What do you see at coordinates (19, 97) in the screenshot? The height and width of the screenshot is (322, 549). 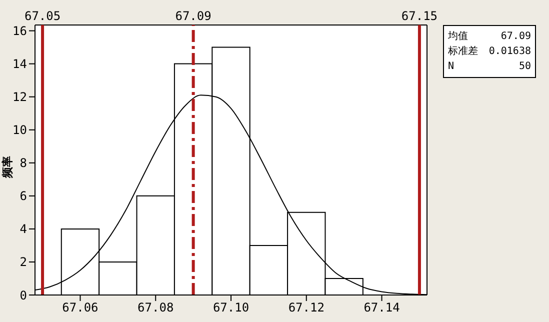 I see `y-tick-label: 12` at bounding box center [19, 97].